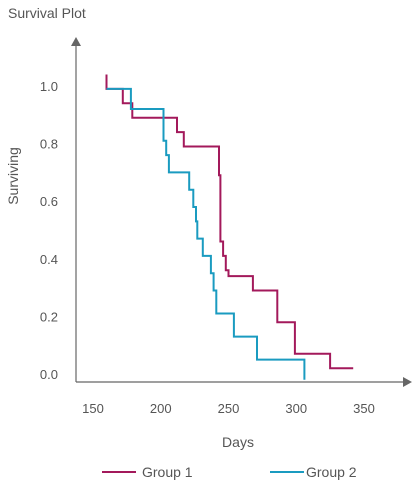 Image resolution: width=417 pixels, height=493 pixels. Describe the element at coordinates (364, 408) in the screenshot. I see `x-tick-label: 350` at that location.